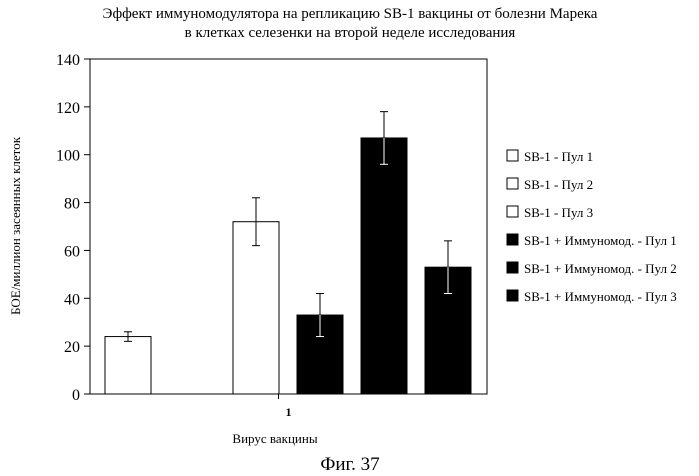 The height and width of the screenshot is (476, 699). What do you see at coordinates (349, 464) in the screenshot?
I see `figure-caption: Фиг. 37` at bounding box center [349, 464].